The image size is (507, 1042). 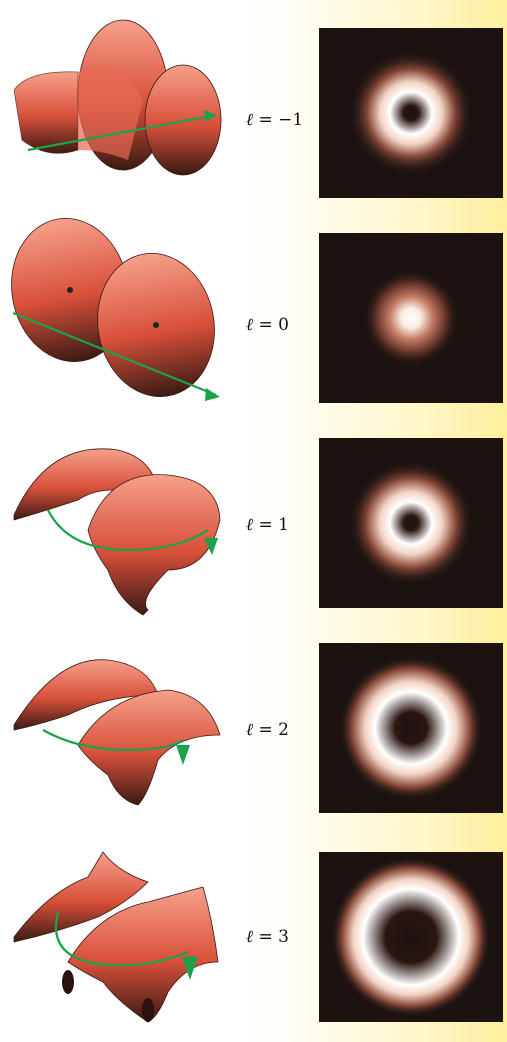 I want to click on mode-label: ℓ = 3, so click(x=281, y=937).